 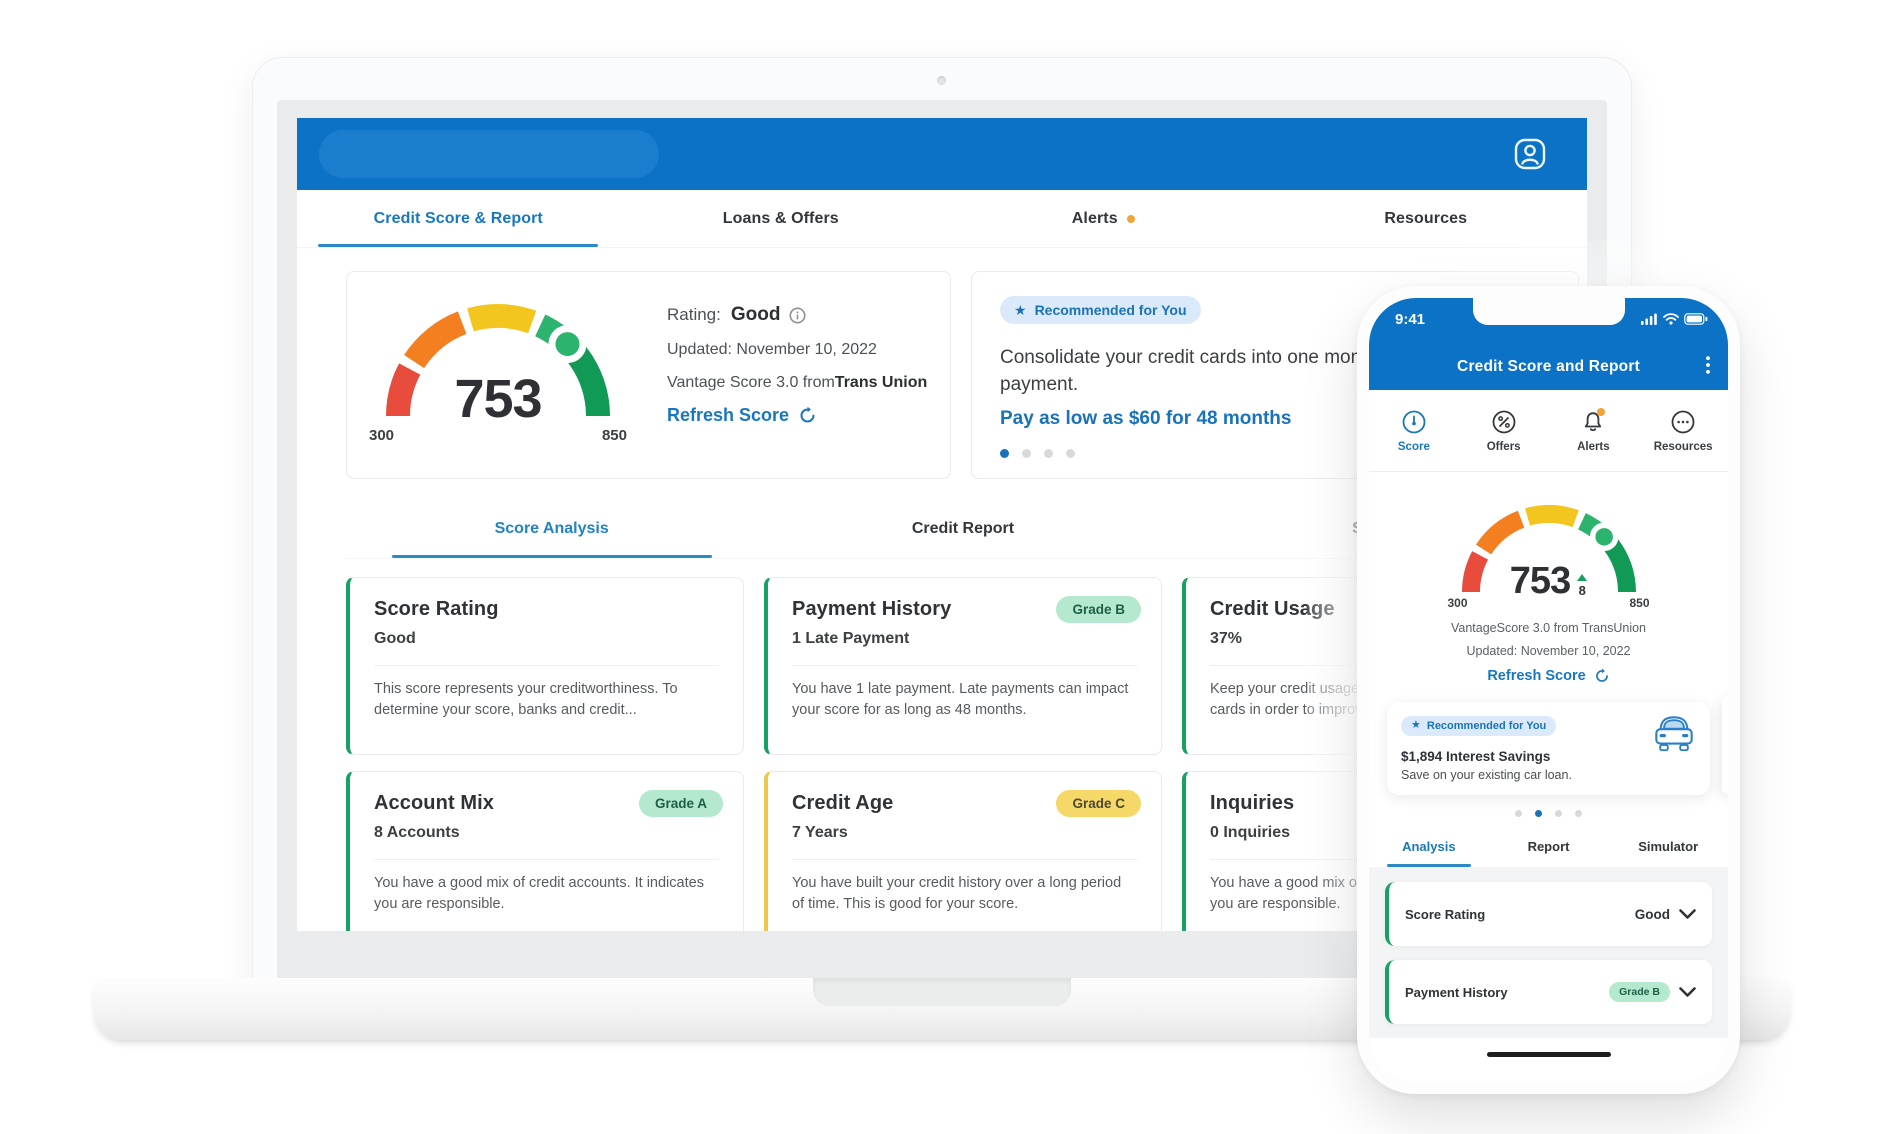 What do you see at coordinates (1410, 319) in the screenshot?
I see `status-time: 9:41` at bounding box center [1410, 319].